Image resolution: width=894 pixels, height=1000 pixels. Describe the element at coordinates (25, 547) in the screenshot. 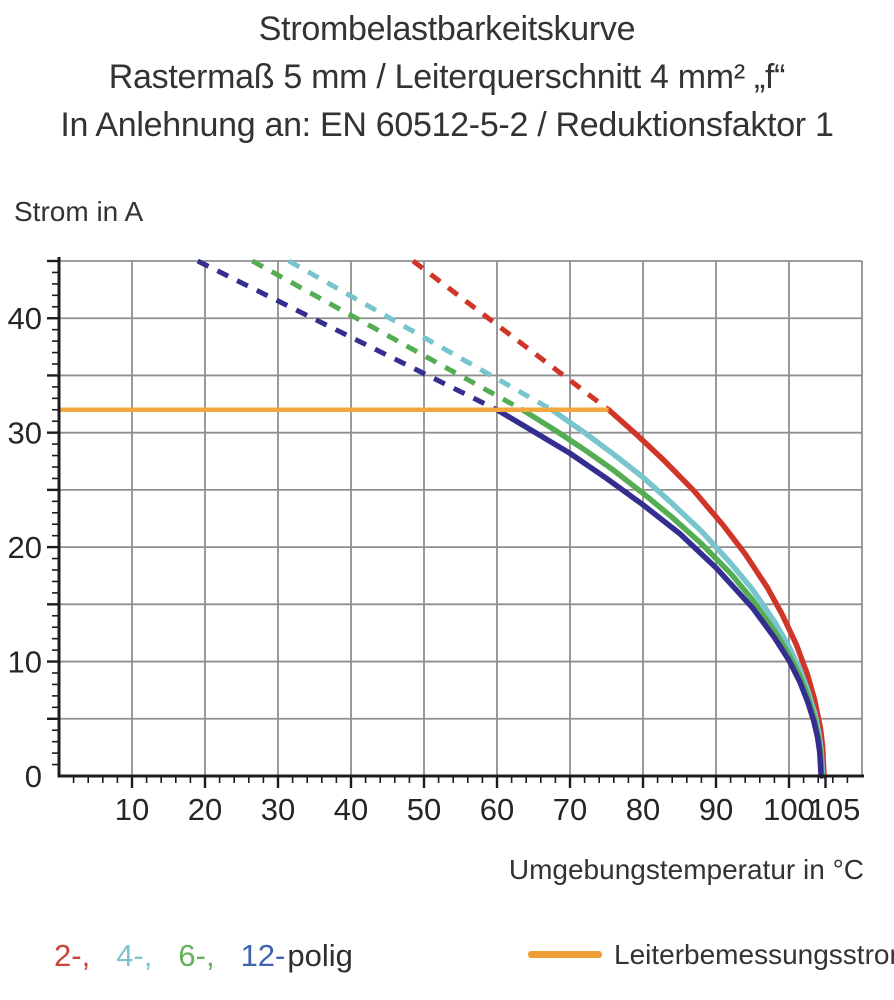

I see `y-tick-label: 20` at that location.